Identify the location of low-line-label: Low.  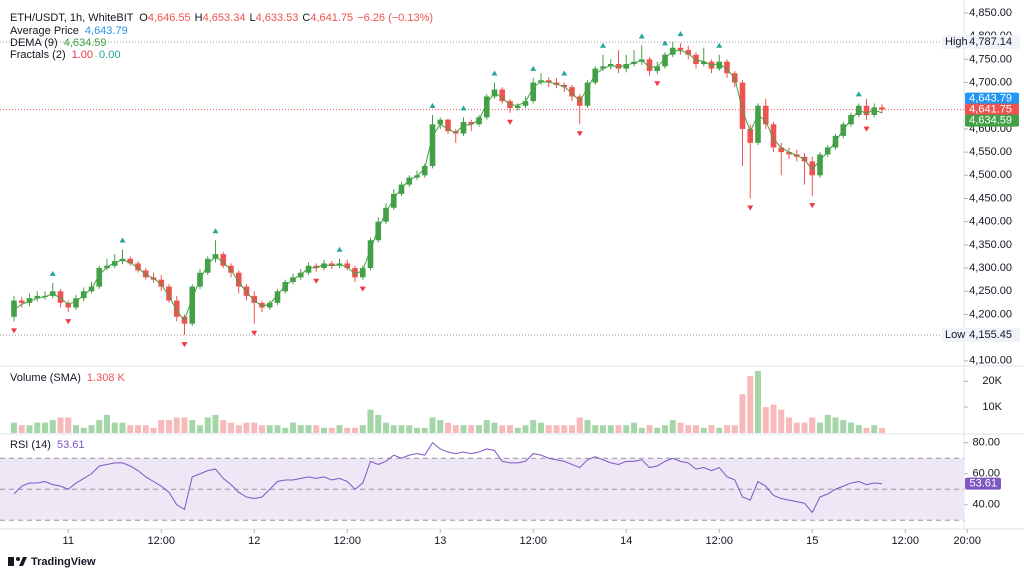
(955, 335).